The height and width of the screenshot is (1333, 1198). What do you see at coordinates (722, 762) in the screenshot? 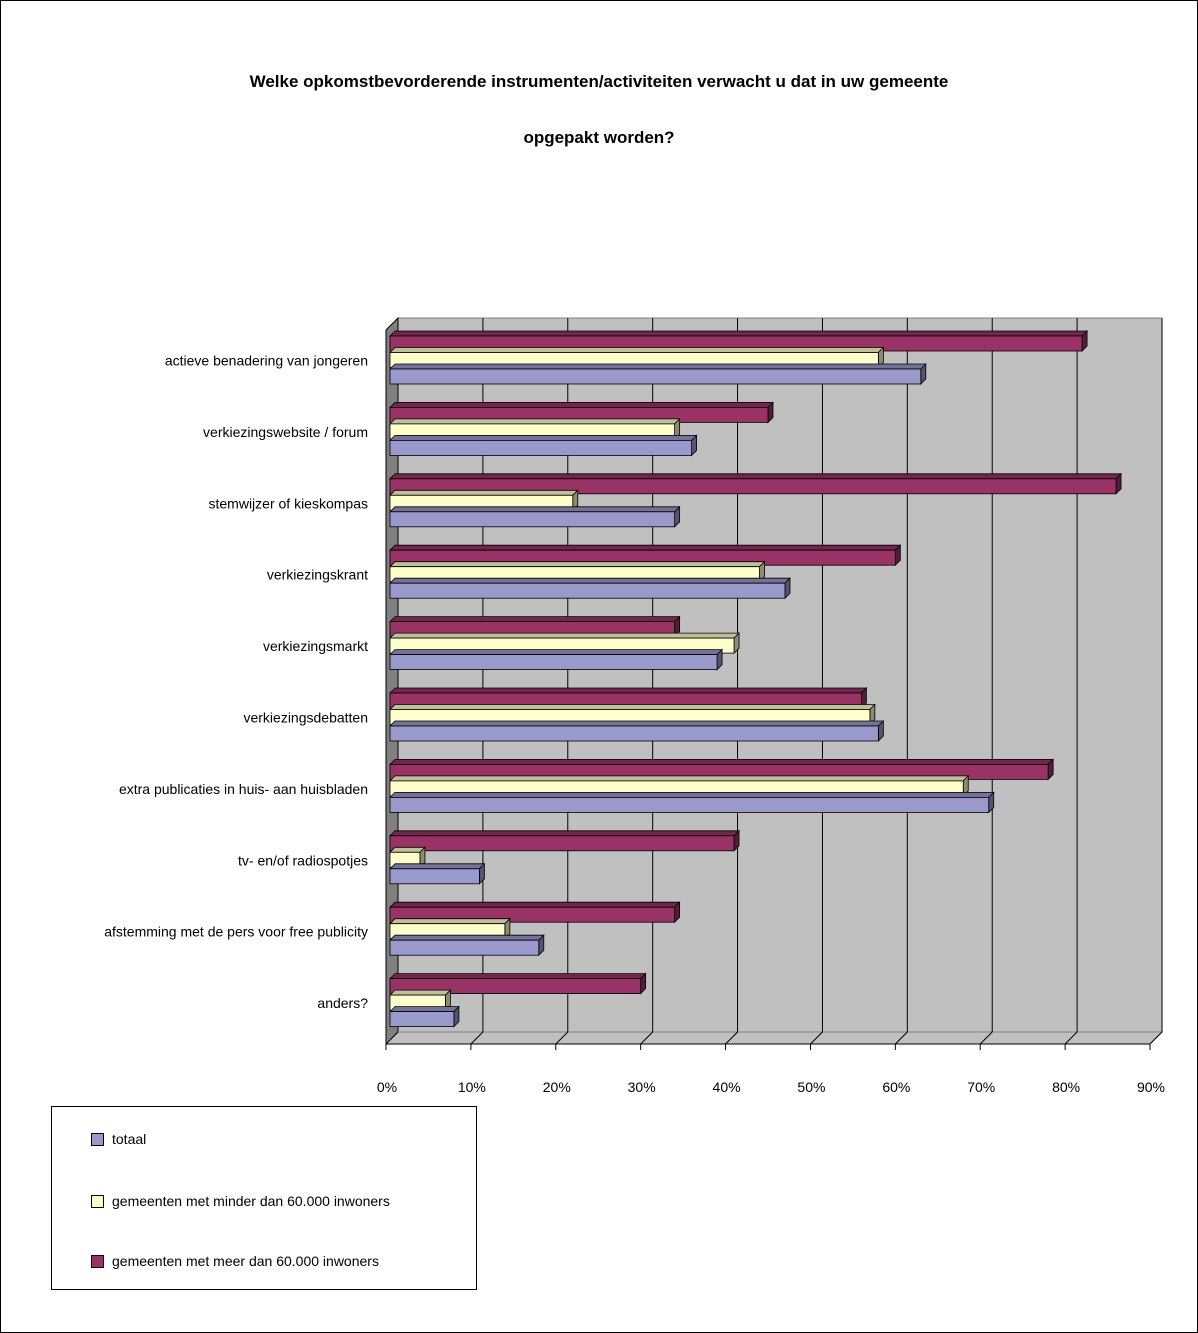
I see `bar-top-s2-c6` at bounding box center [722, 762].